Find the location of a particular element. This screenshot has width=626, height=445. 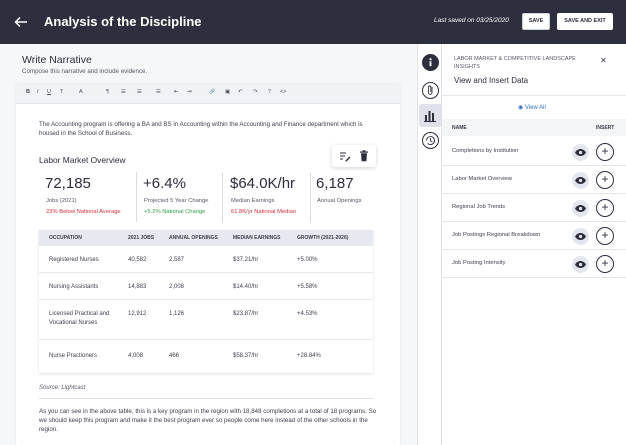

table-header-cell: OCCUPATION is located at coordinates (65, 238).